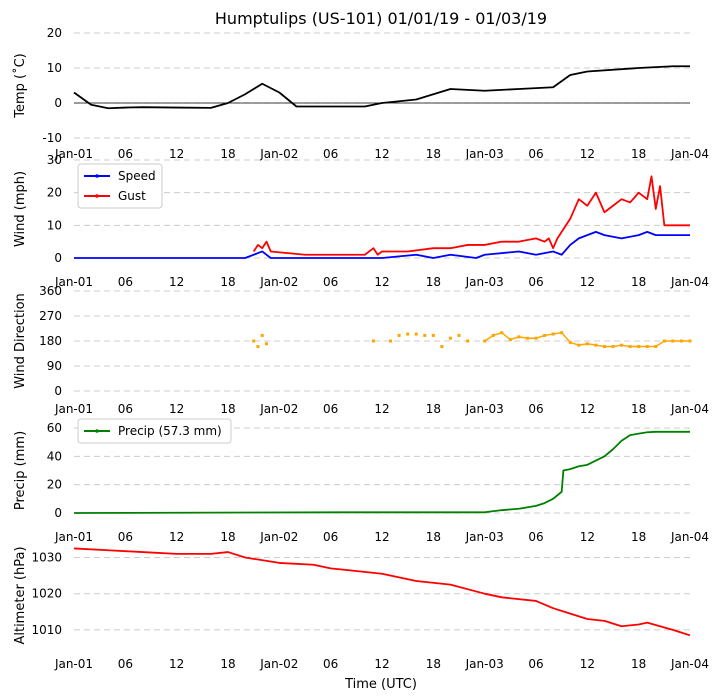 This screenshot has width=719, height=700. I want to click on y-tick-label: 10, so click(54, 225).